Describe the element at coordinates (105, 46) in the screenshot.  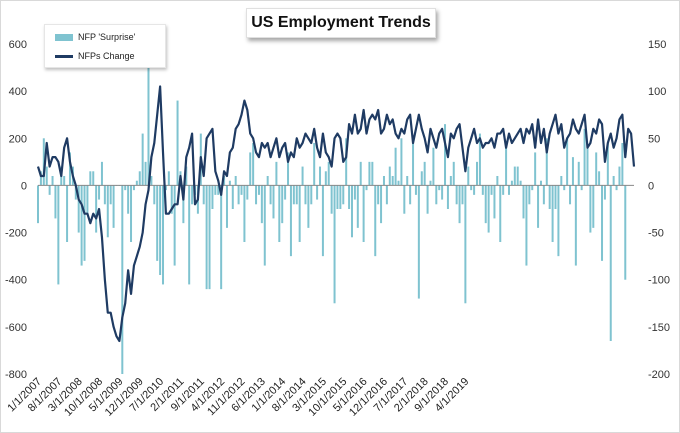
I see `legend: NFP 'Surprise' NFPs Change` at that location.